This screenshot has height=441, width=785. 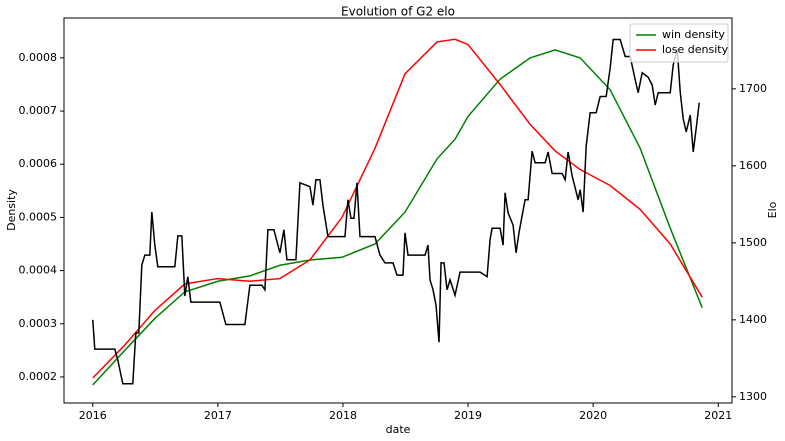 What do you see at coordinates (93, 415) in the screenshot?
I see `x-tick-label: 2016` at bounding box center [93, 415].